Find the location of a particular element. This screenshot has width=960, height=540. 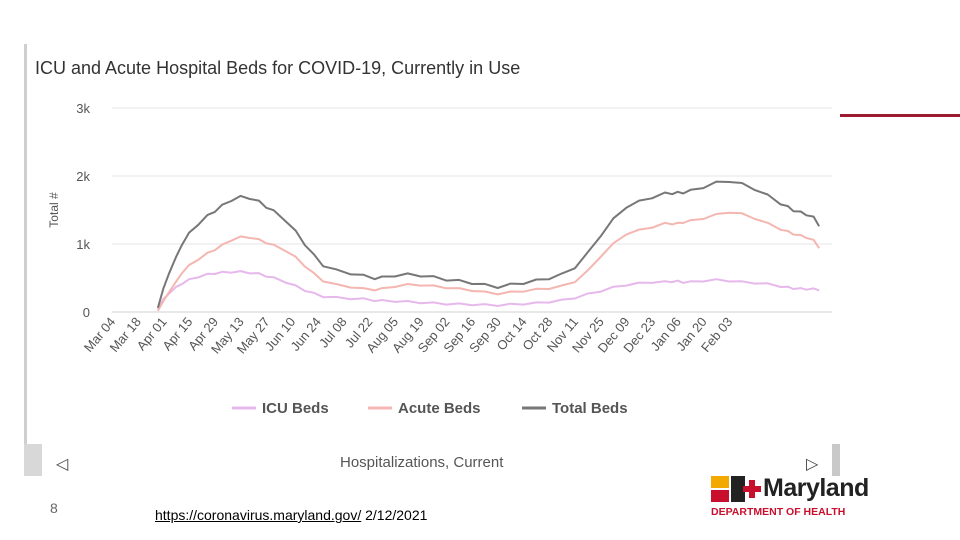

maryland-flag-icon is located at coordinates (736, 489).